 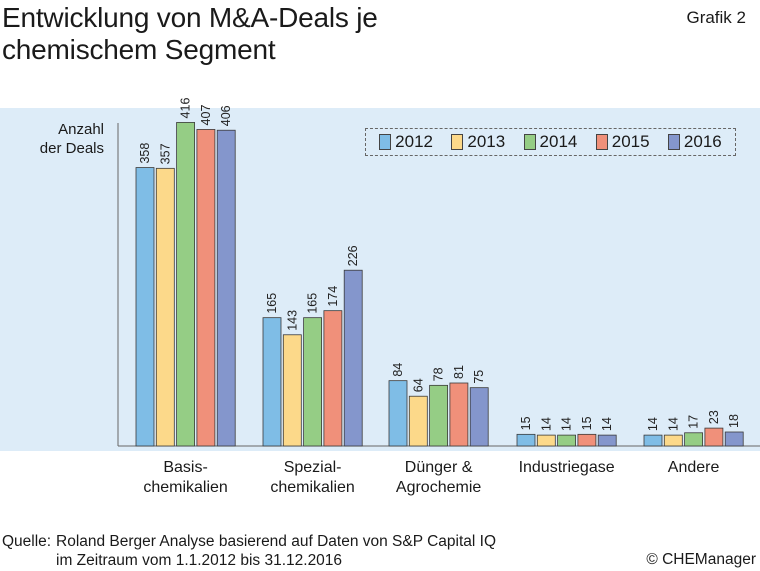 What do you see at coordinates (81, 129) in the screenshot?
I see `y-axis-label-line-1: Anzahl` at bounding box center [81, 129].